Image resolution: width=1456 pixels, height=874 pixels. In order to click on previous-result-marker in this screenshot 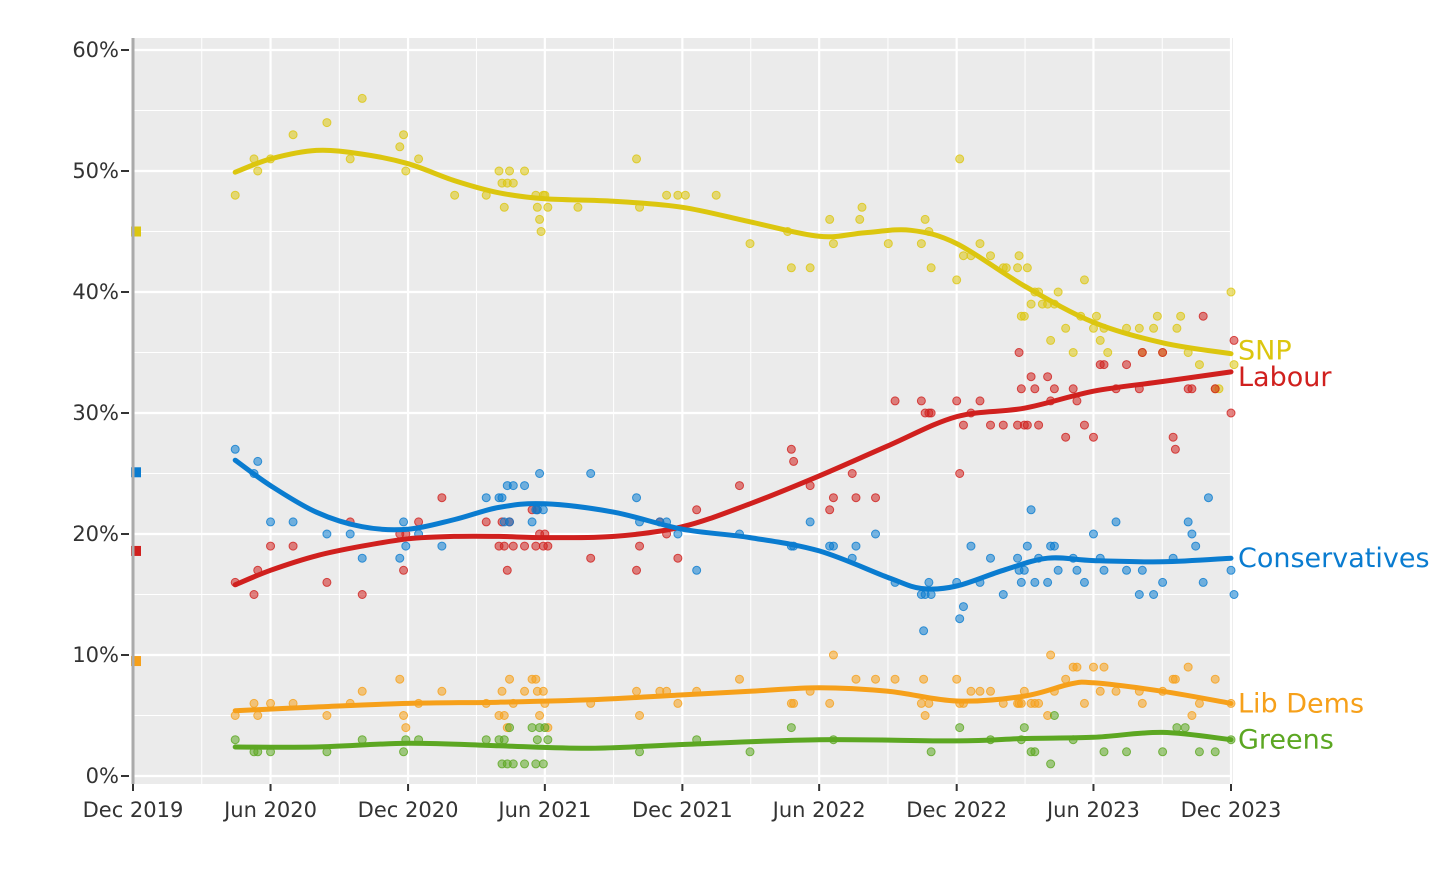, I will do `click(136, 231)`.